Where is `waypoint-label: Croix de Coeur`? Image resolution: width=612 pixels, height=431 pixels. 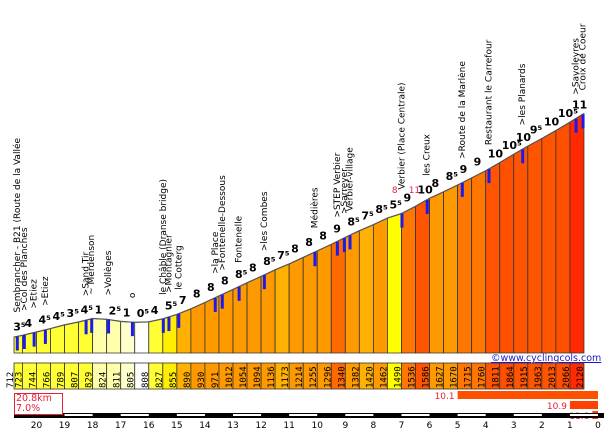 waypoint-label: Croix de Coeur is located at coordinates (584, 56).